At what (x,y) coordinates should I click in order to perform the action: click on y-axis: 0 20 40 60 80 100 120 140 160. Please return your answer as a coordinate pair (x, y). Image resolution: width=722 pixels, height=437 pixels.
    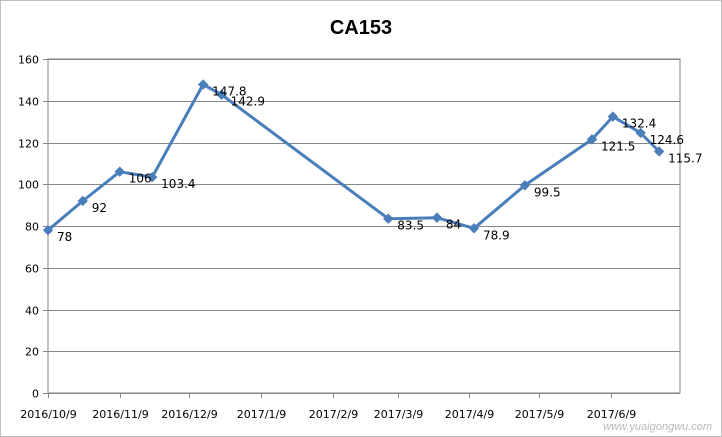
    Looking at the image, I should click on (33, 227).